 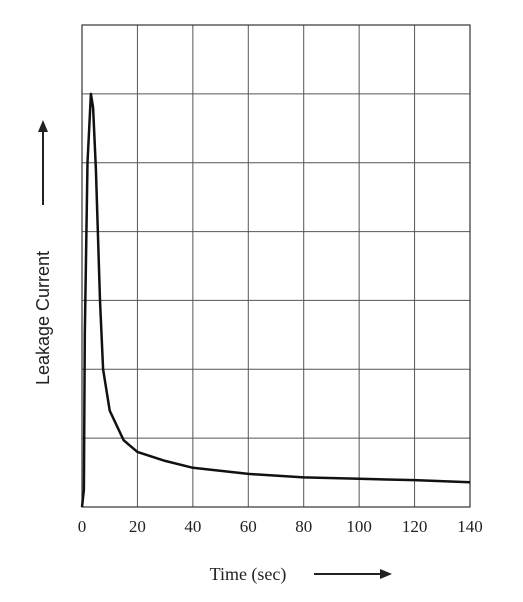 I want to click on x-tick-label: 80, so click(x=303, y=526).